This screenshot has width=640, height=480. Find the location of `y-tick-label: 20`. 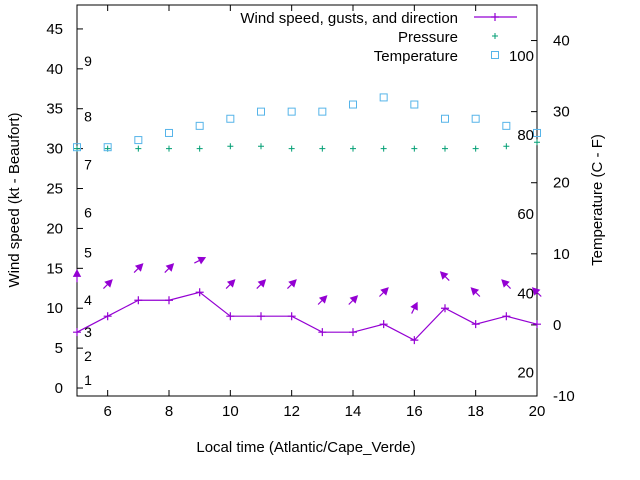

y-tick-label: 20 is located at coordinates (54, 228).